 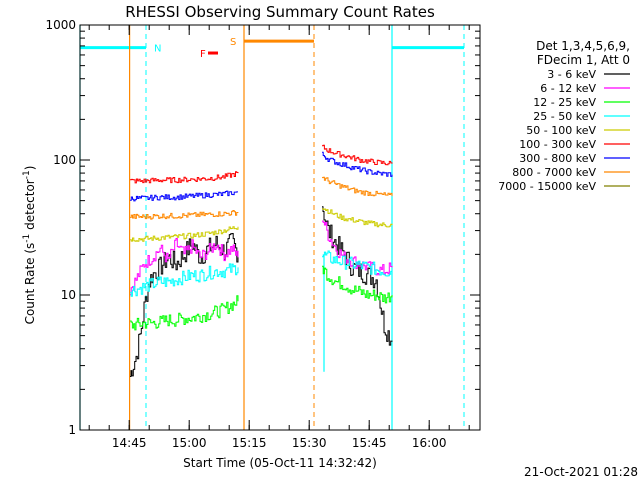 I want to click on x-tick-label-1: 15:00, so click(x=189, y=443).